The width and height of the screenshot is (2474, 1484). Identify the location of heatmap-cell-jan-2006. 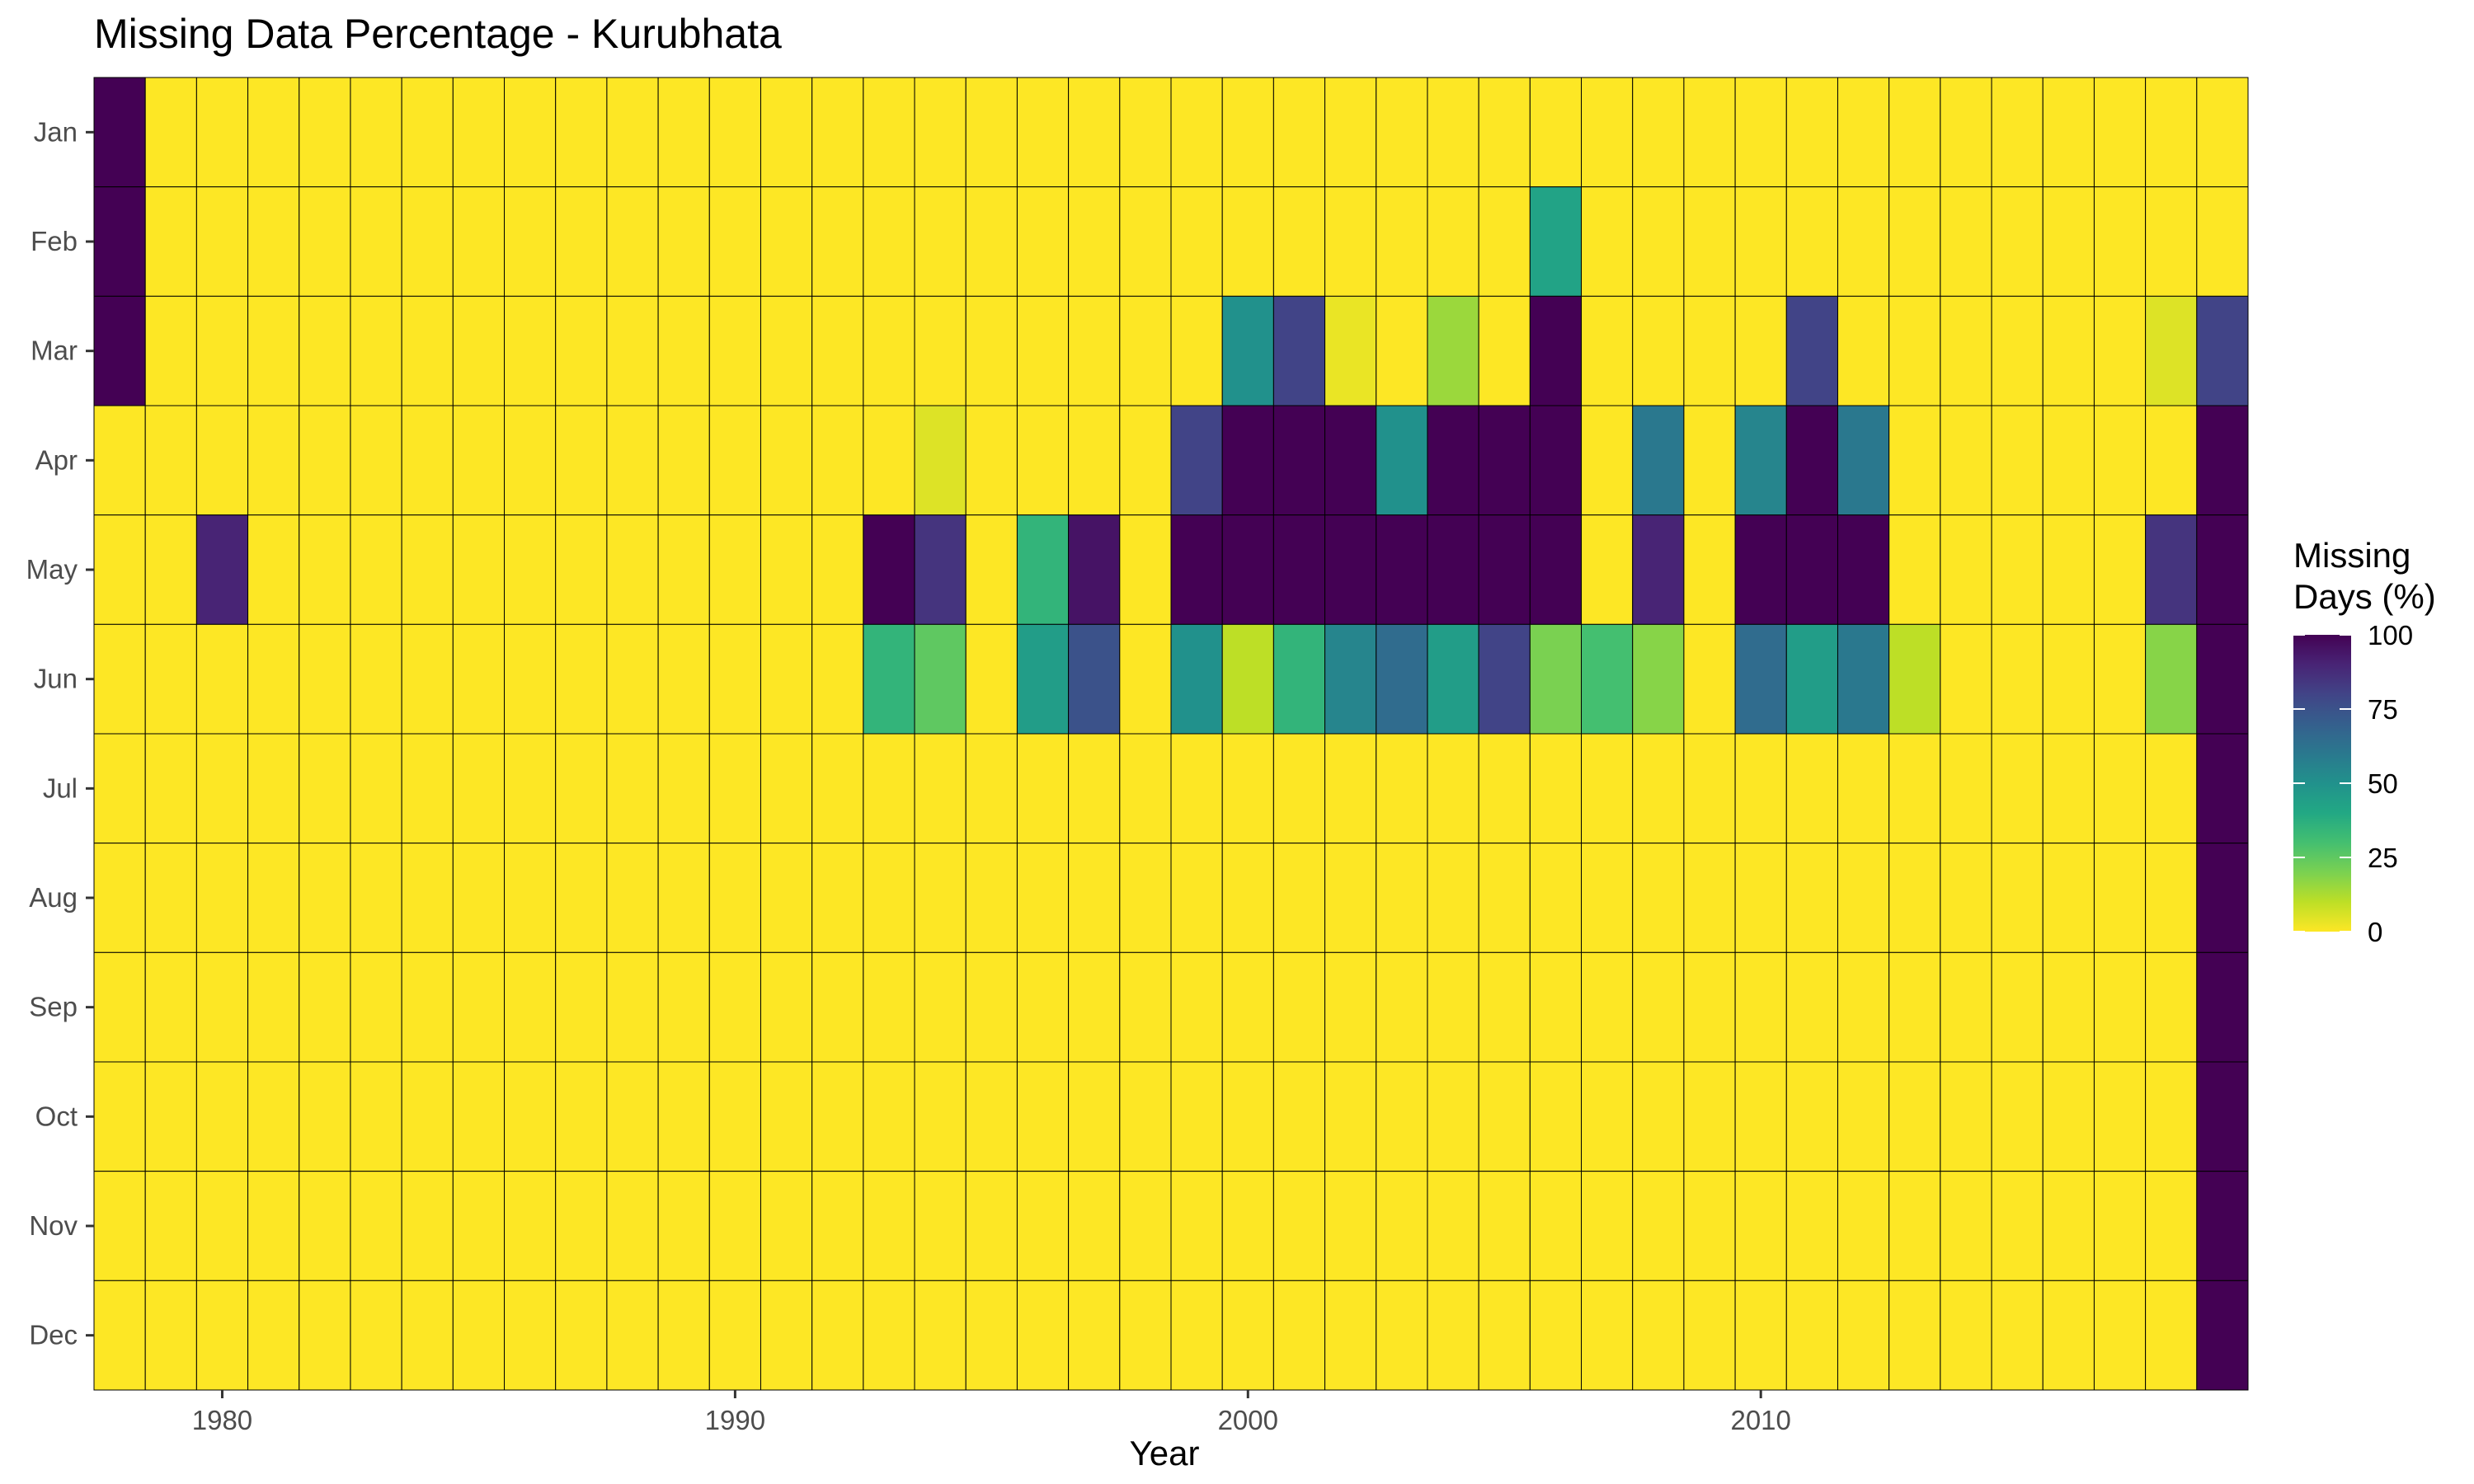
(1556, 132).